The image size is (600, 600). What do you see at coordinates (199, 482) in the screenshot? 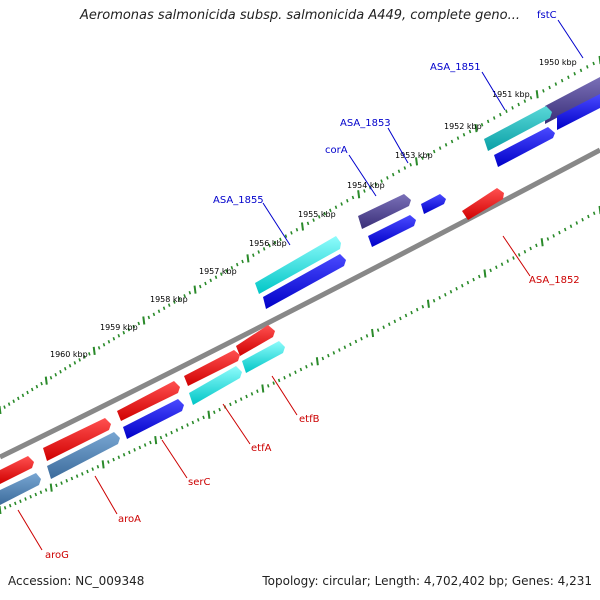
I see `gene-label-serc: serC` at bounding box center [199, 482].